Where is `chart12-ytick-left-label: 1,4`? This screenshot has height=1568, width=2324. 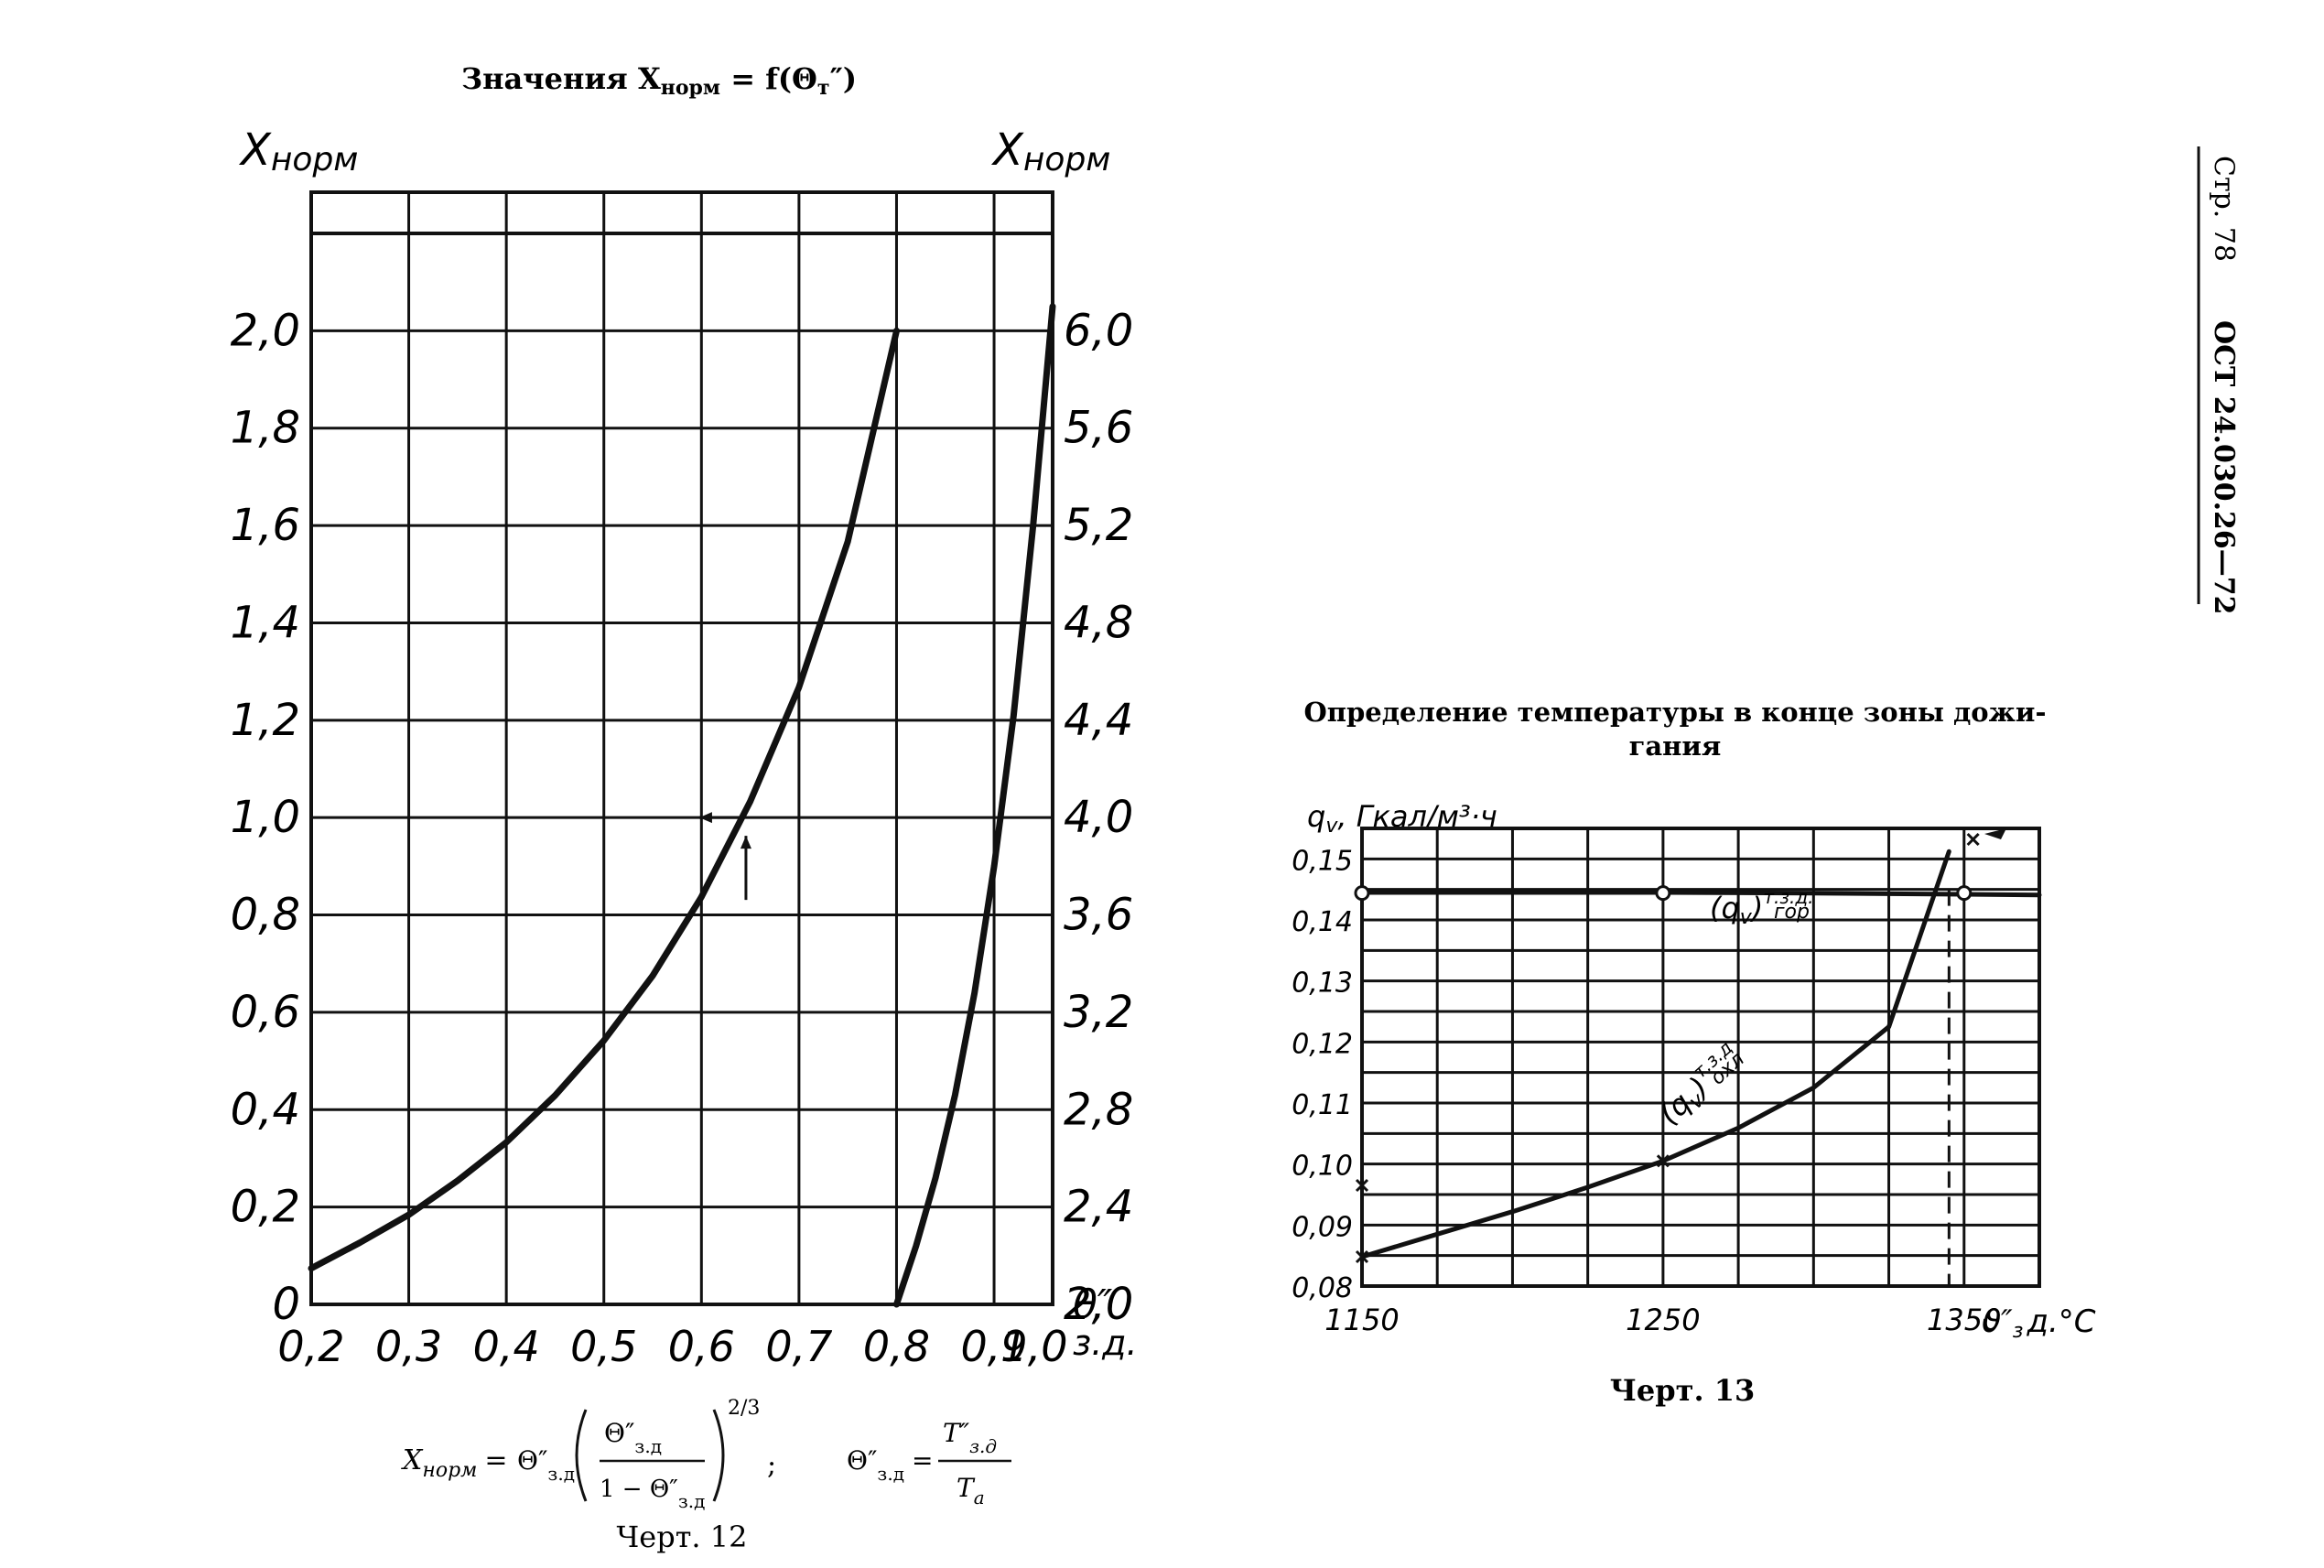
chart12-ytick-left-label: 1,4 is located at coordinates (265, 623).